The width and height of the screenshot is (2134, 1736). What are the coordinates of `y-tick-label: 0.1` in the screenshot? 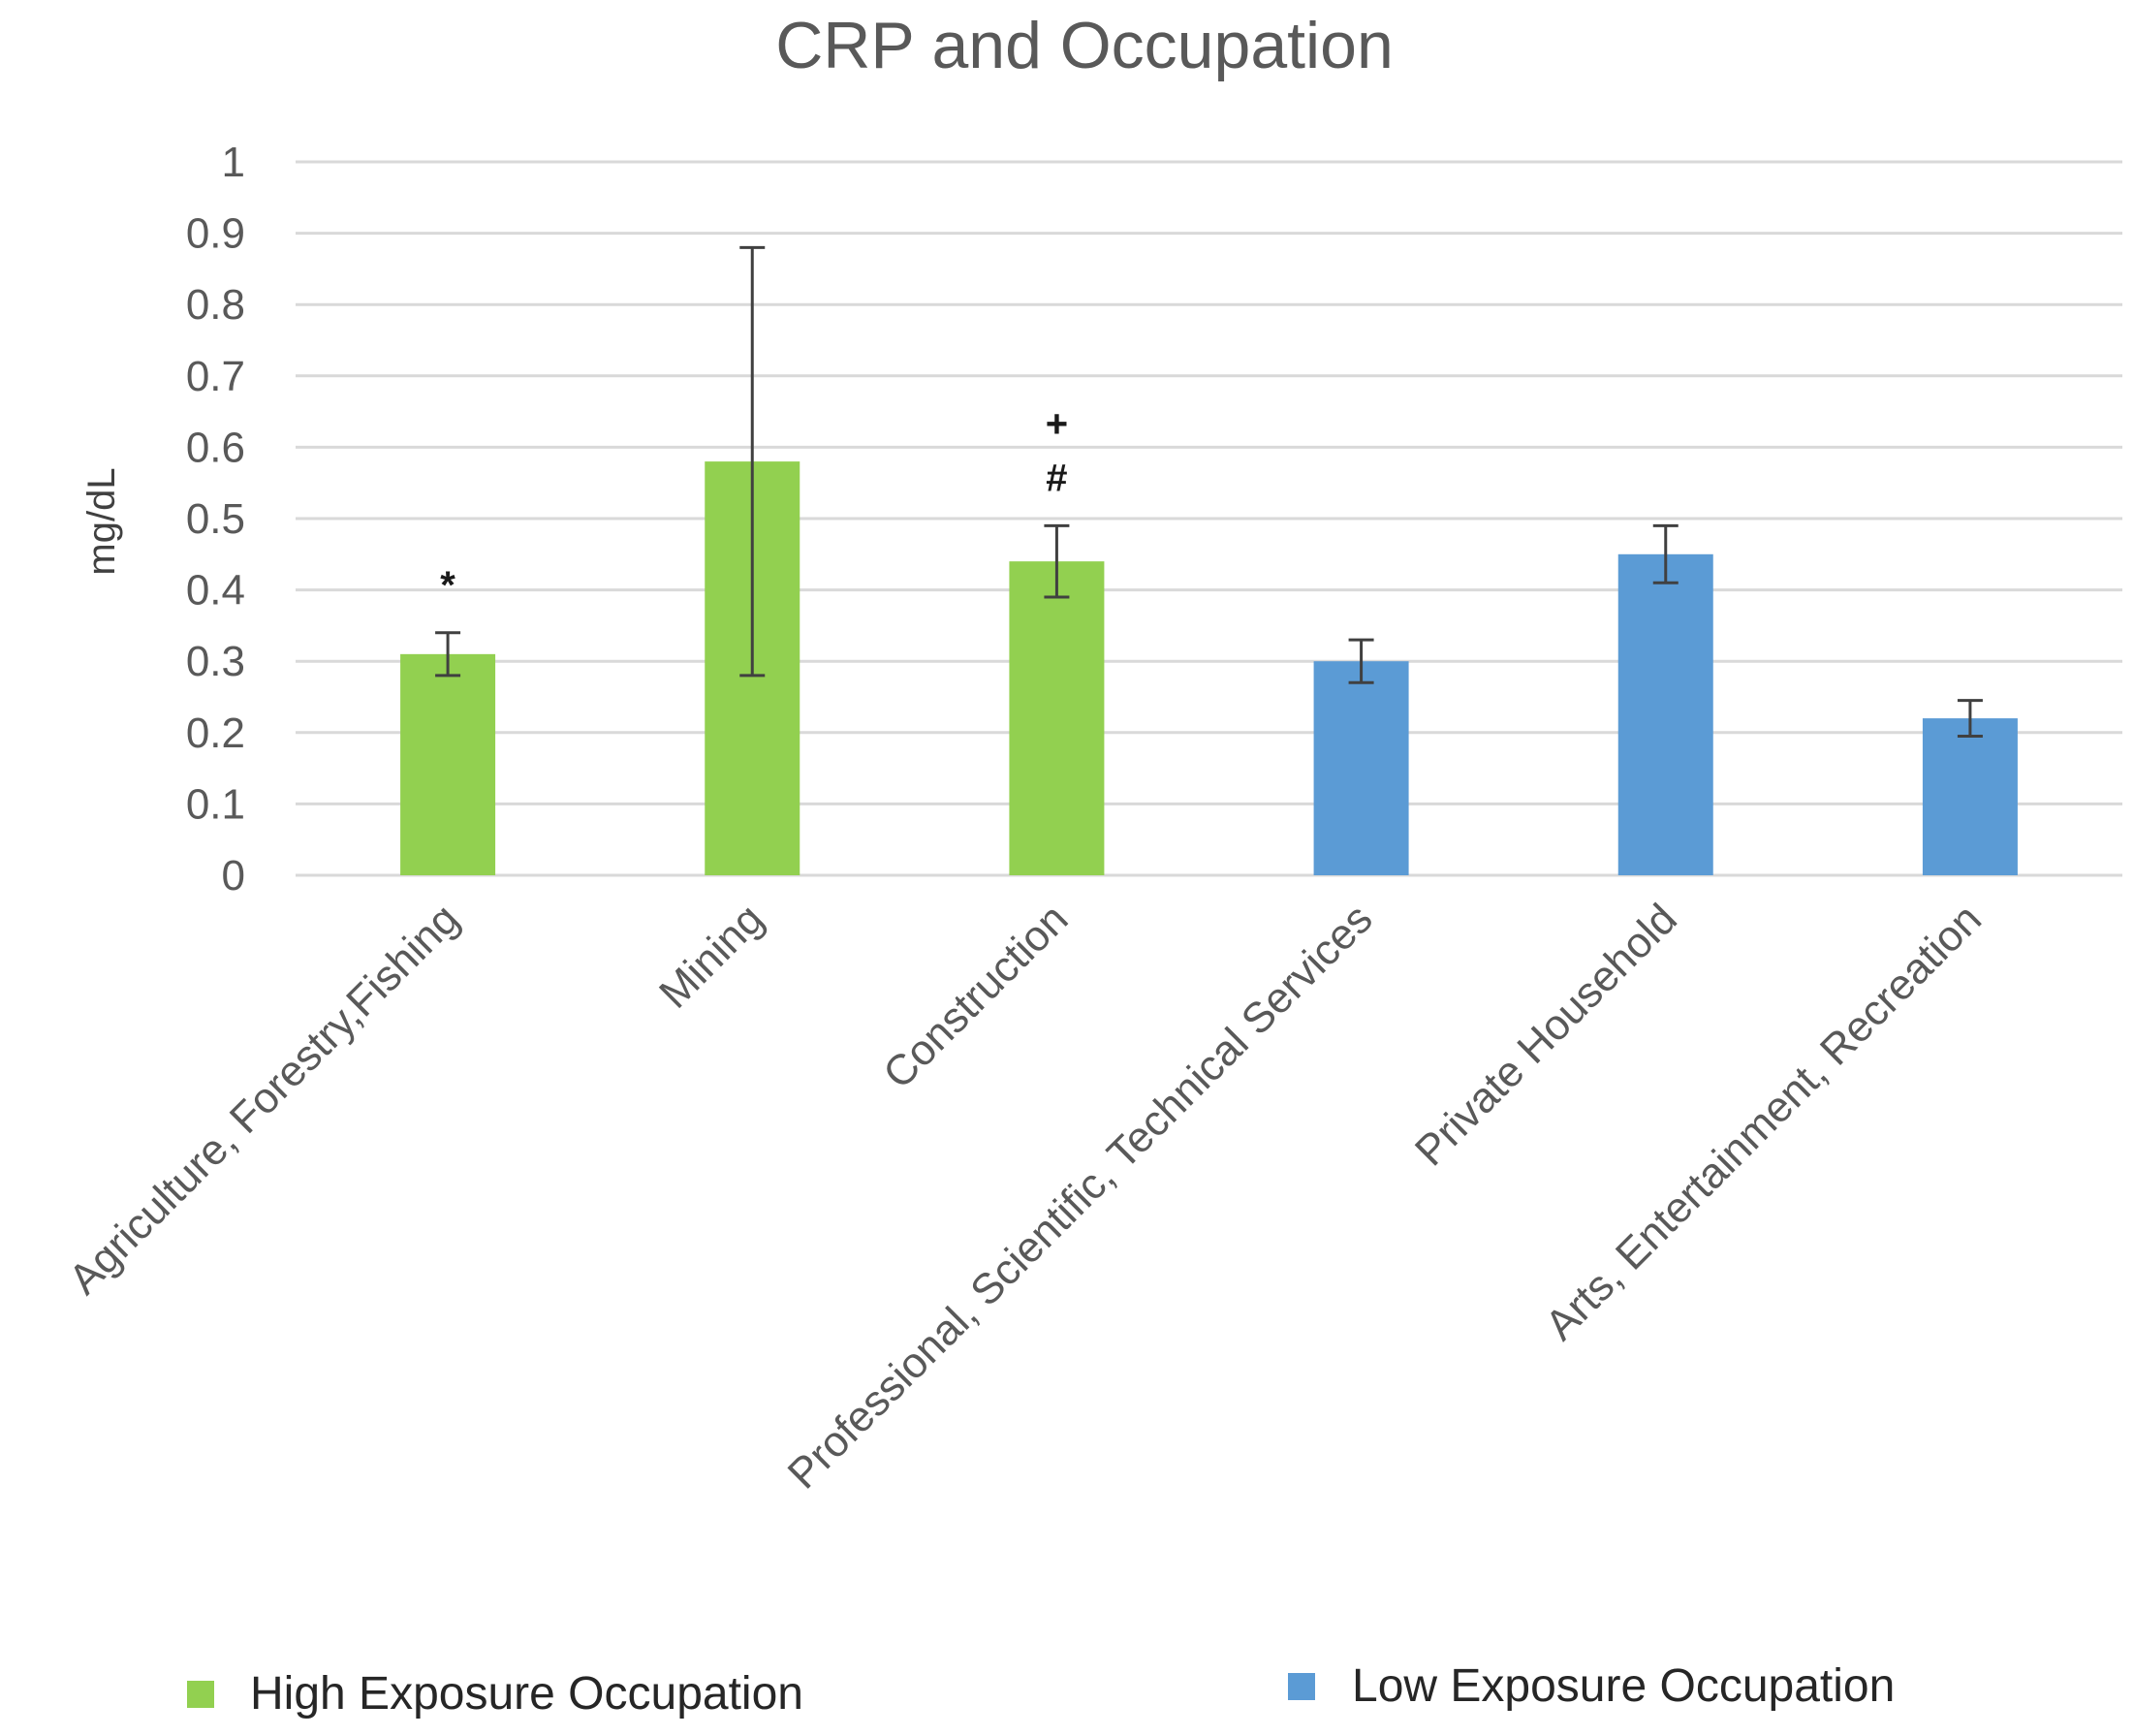 It's located at (215, 804).